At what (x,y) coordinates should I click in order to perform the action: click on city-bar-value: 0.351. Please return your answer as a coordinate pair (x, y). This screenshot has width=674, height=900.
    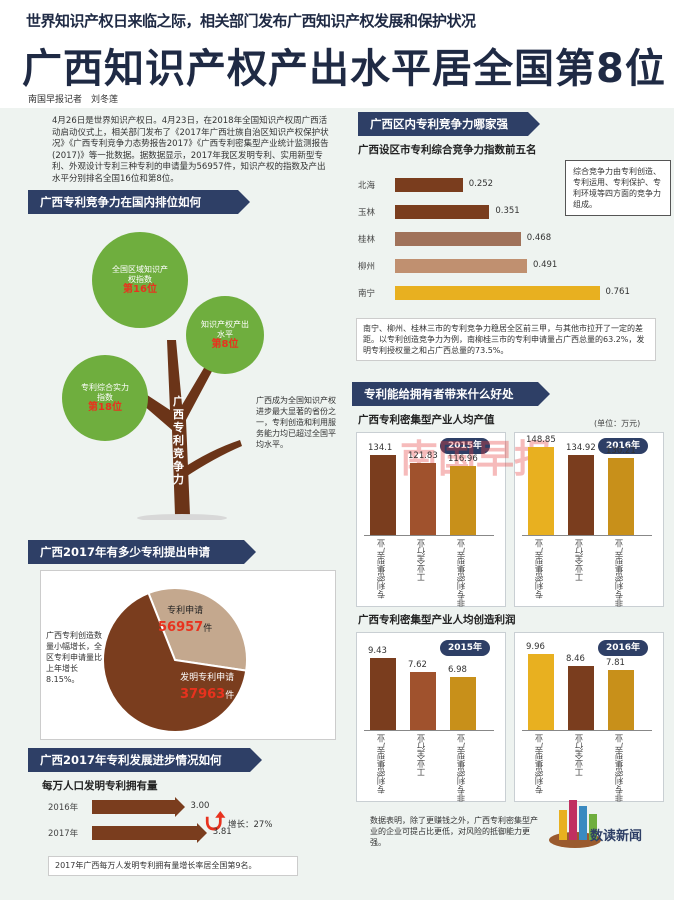
    Looking at the image, I should click on (507, 211).